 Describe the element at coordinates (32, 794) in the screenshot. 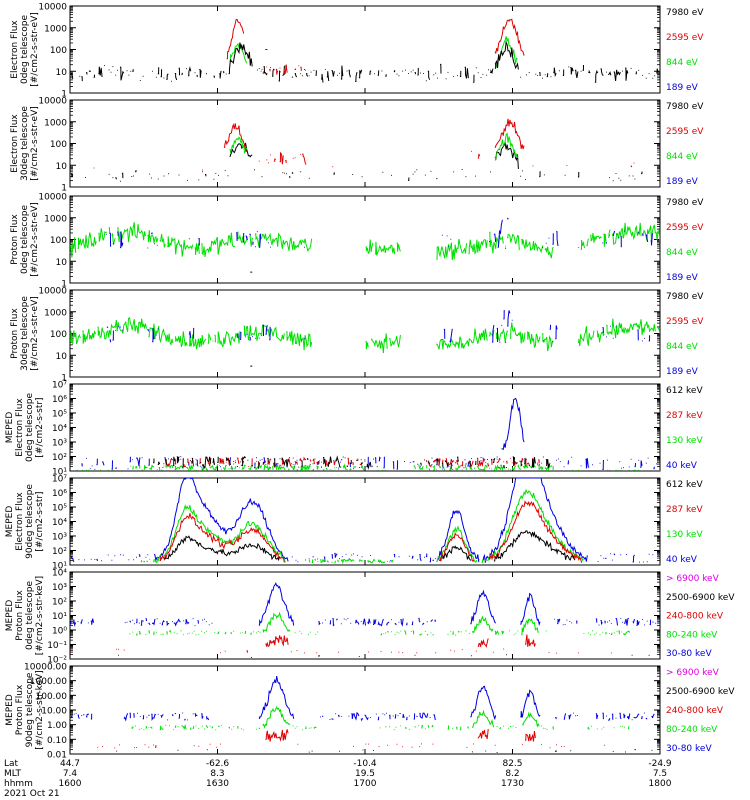

I see `date-label: 2021 Oct 21` at that location.